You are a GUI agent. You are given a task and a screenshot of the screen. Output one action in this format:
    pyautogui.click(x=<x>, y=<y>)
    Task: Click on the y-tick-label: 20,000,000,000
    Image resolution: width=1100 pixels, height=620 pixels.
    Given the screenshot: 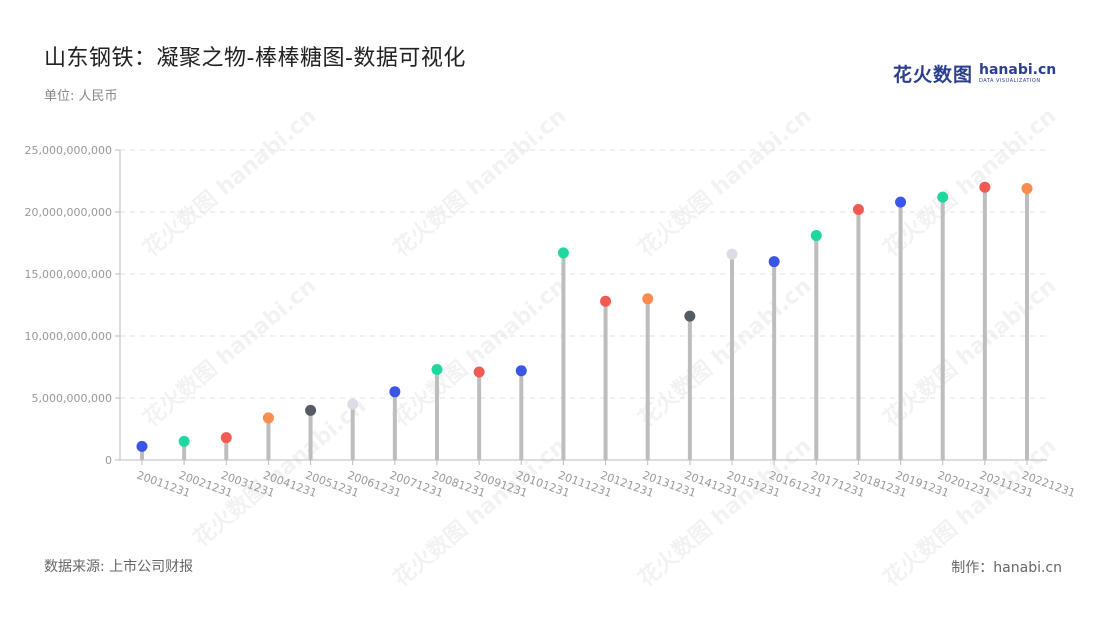 What is the action you would take?
    pyautogui.click(x=68, y=212)
    